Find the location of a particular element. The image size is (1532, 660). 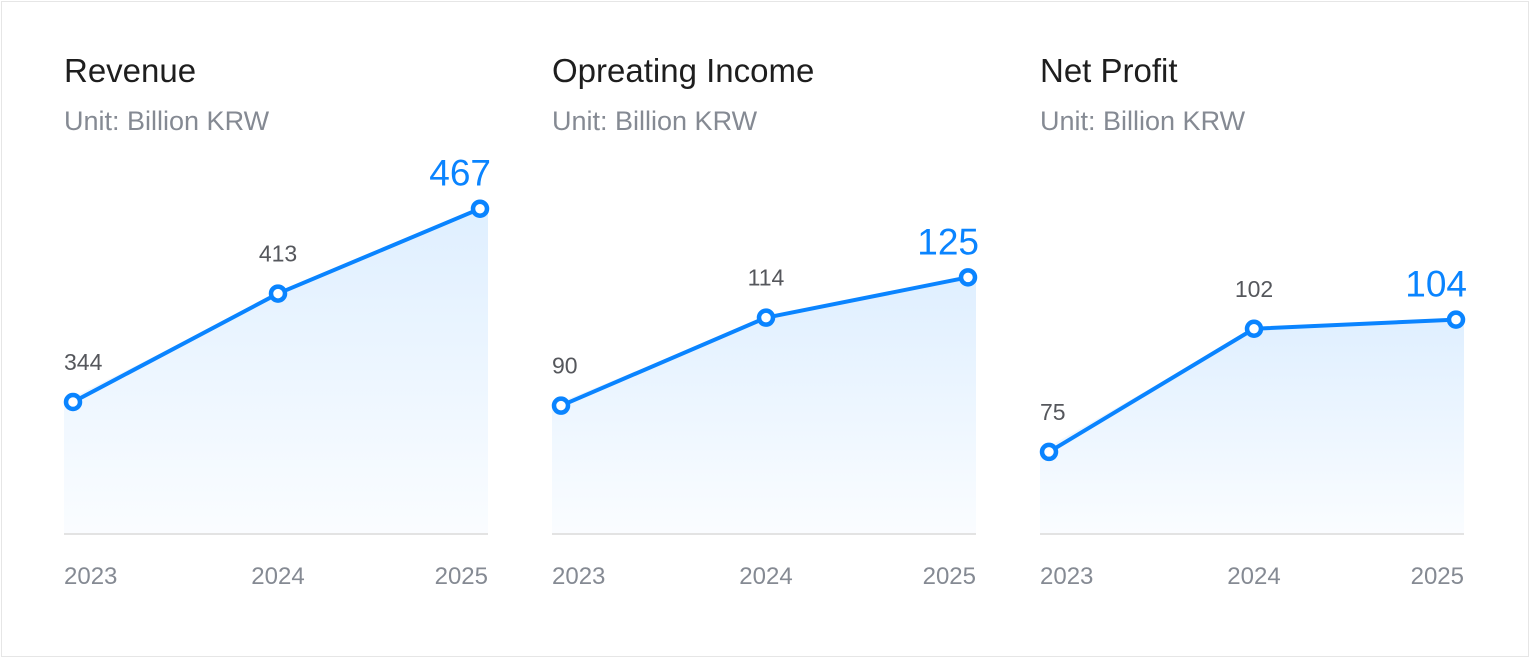

data-label: 125 is located at coordinates (948, 241).